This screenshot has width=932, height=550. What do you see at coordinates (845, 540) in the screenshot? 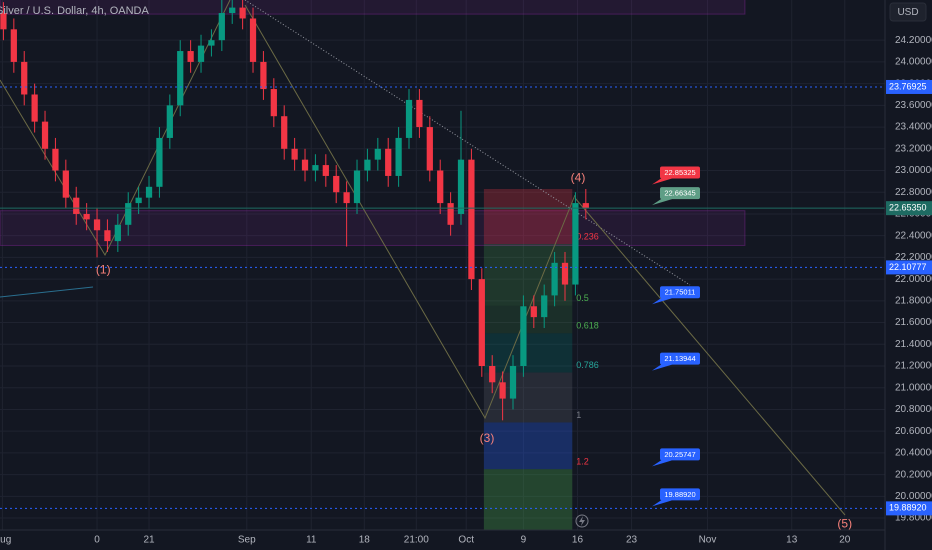
I see `x-tick-label: 20` at bounding box center [845, 540].